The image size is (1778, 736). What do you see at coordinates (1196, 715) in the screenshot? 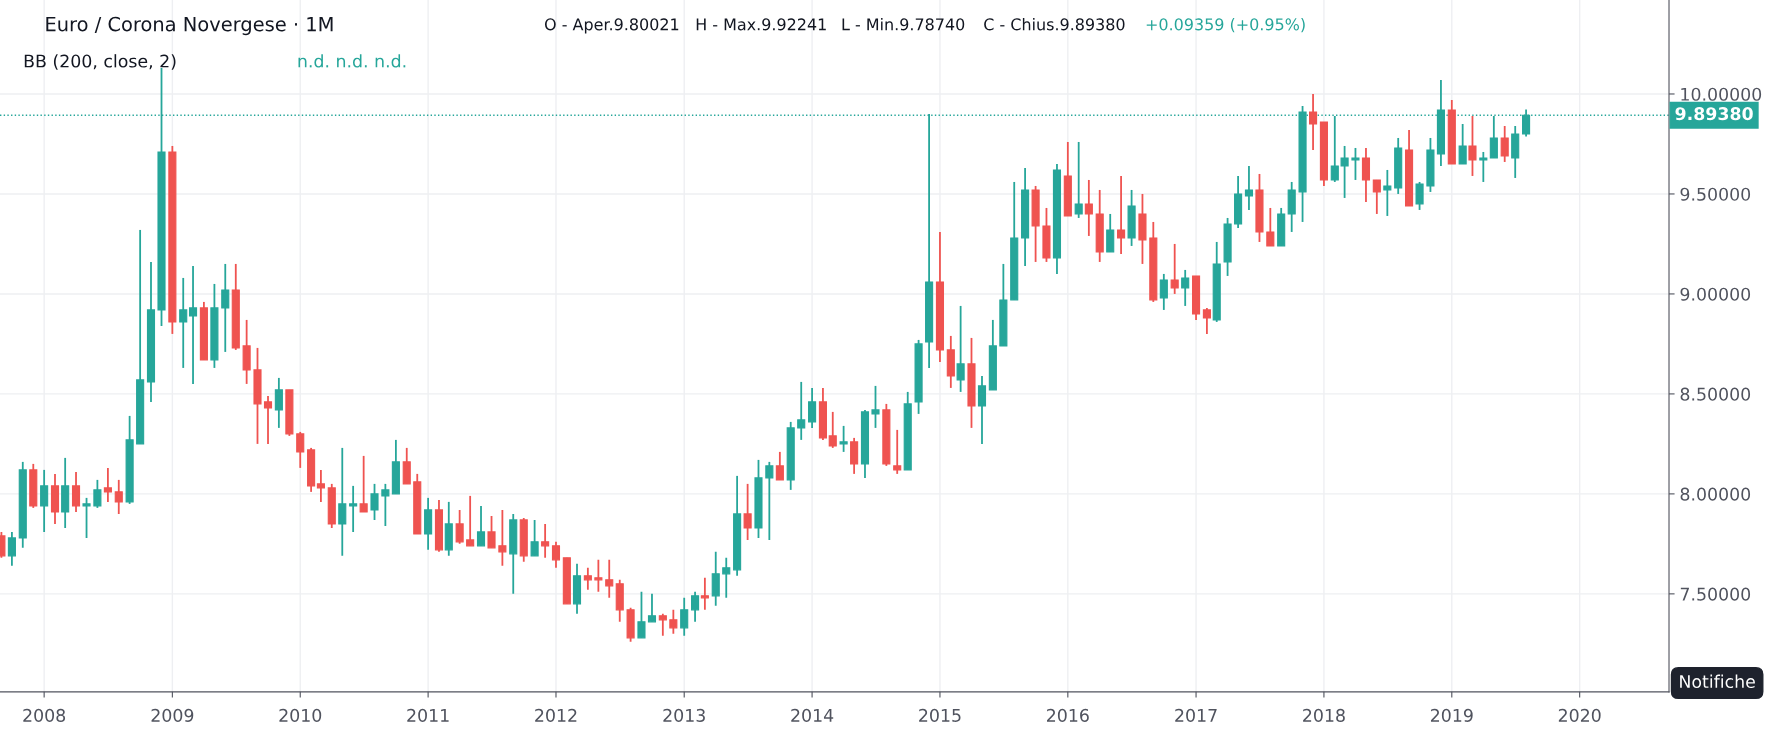
I see `x-tick-label: 2017` at bounding box center [1196, 715].